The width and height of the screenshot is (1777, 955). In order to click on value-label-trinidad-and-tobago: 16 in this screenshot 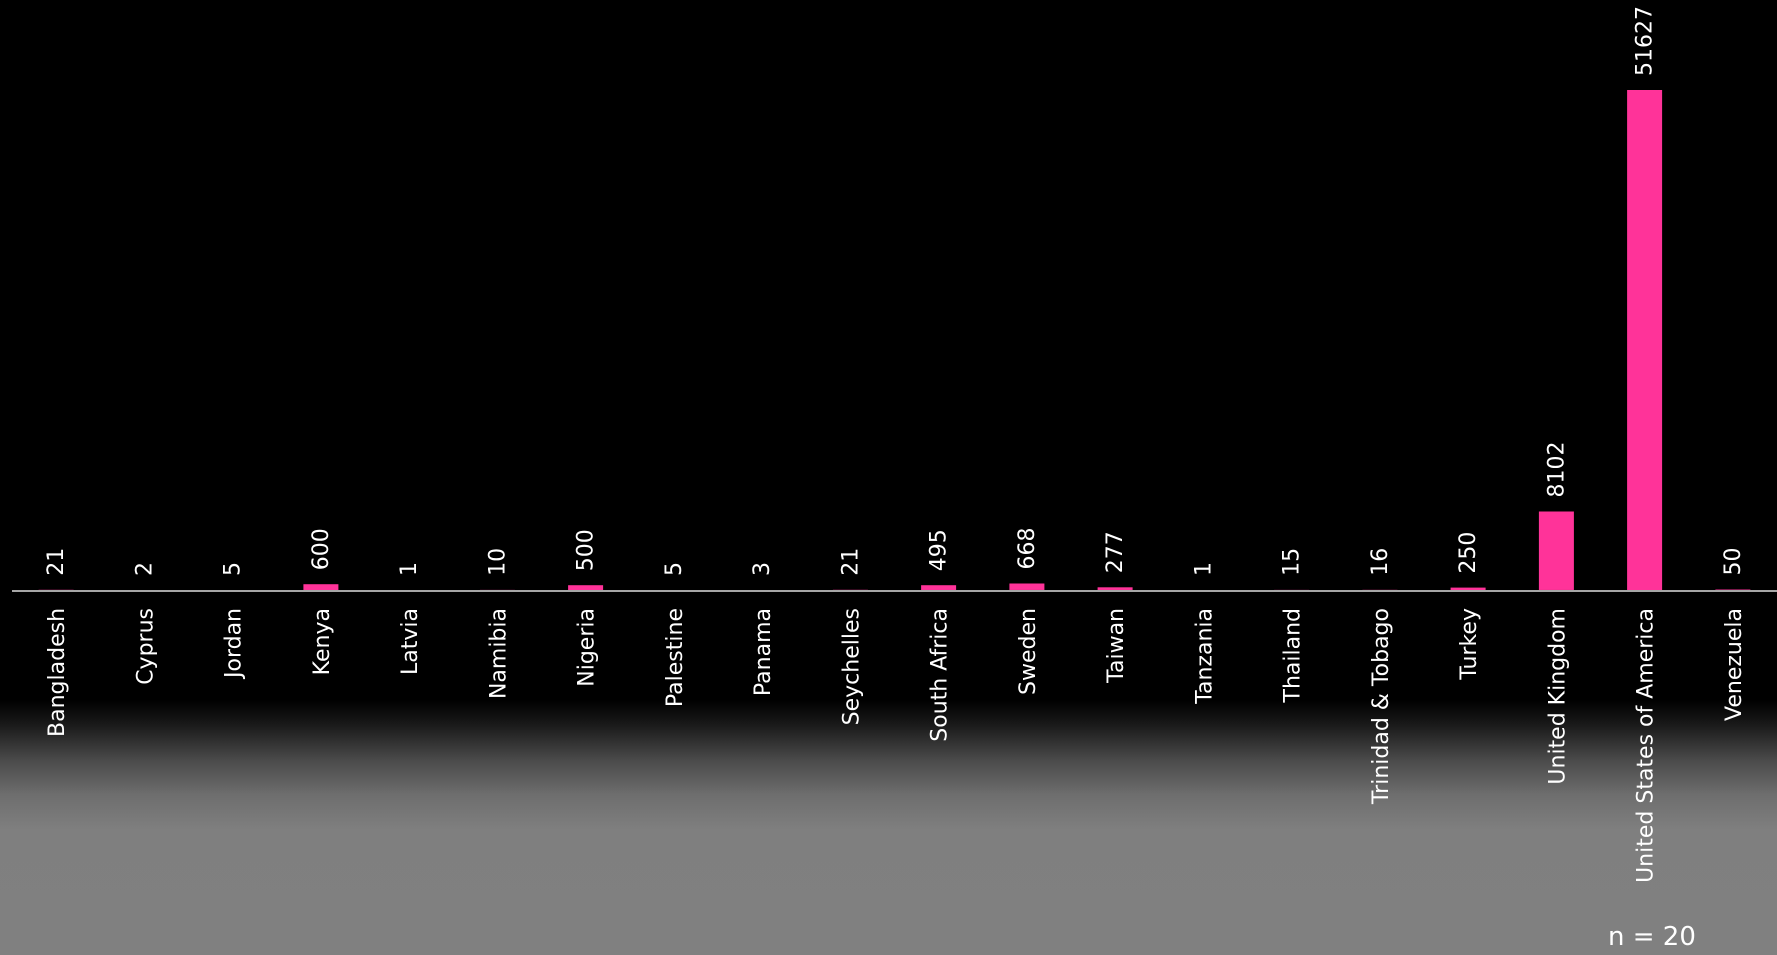, I will do `click(1380, 562)`.